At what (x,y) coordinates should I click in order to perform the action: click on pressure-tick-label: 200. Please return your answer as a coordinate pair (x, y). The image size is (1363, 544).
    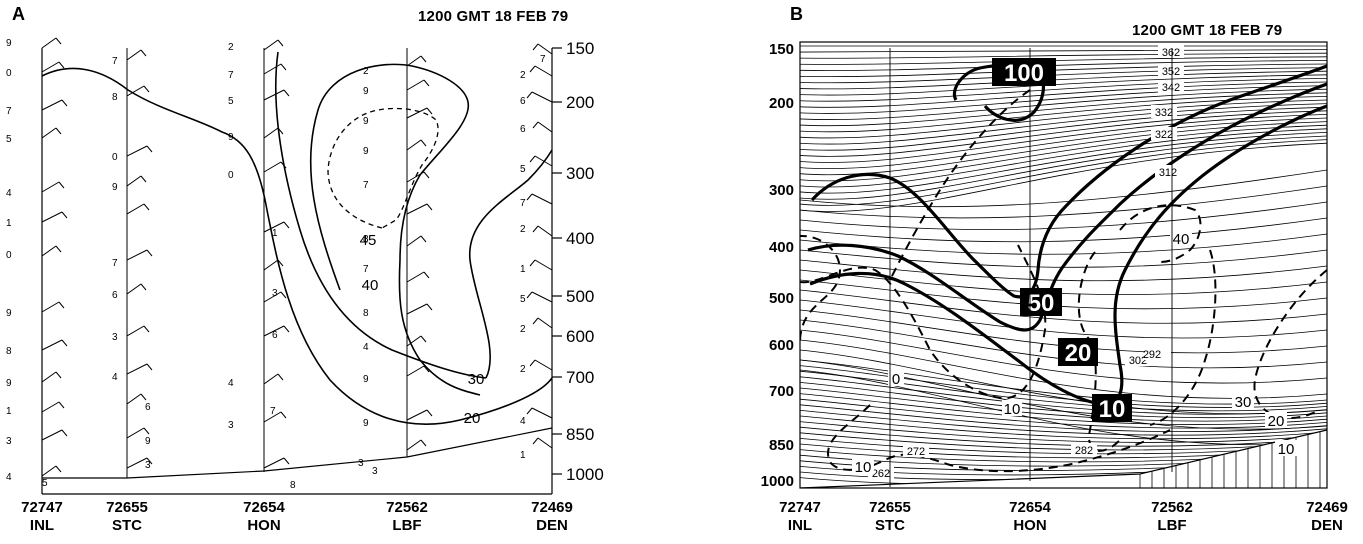
    Looking at the image, I should click on (580, 102).